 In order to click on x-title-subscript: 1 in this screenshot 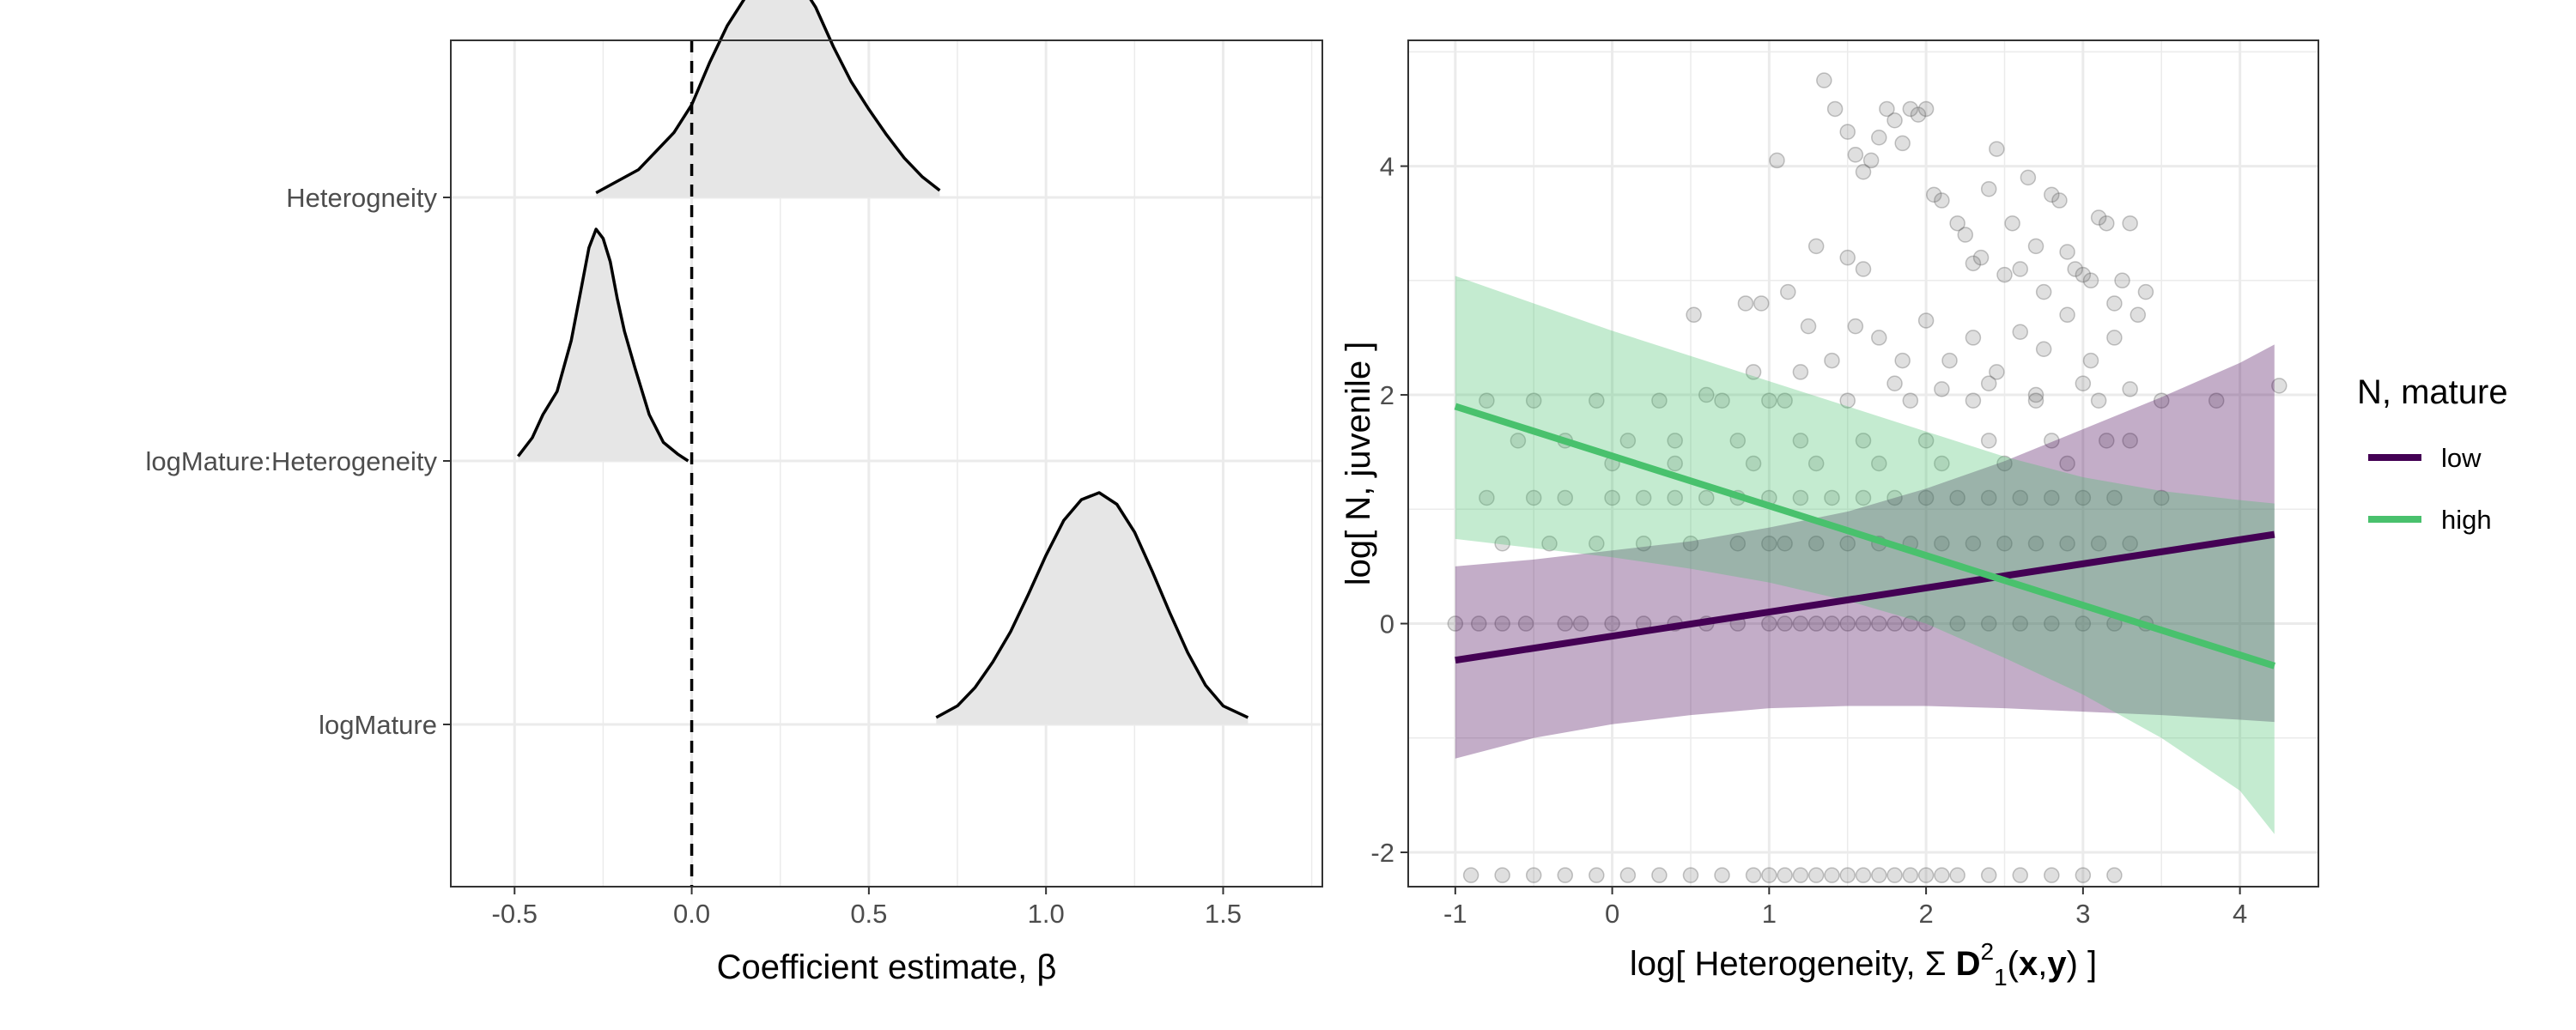, I will do `click(2001, 977)`.